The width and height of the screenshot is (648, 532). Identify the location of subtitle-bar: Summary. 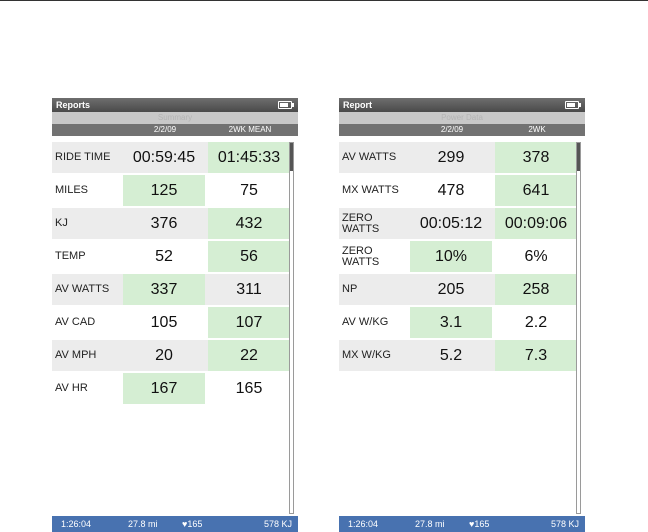
(175, 118).